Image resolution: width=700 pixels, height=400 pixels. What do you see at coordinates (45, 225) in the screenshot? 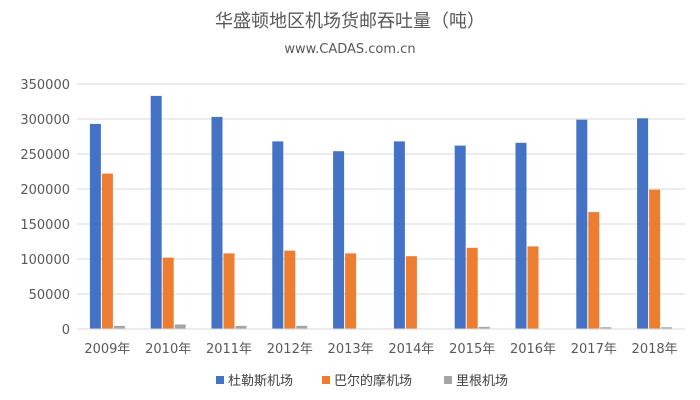
I see `y-tick-label: 150000` at bounding box center [45, 225].